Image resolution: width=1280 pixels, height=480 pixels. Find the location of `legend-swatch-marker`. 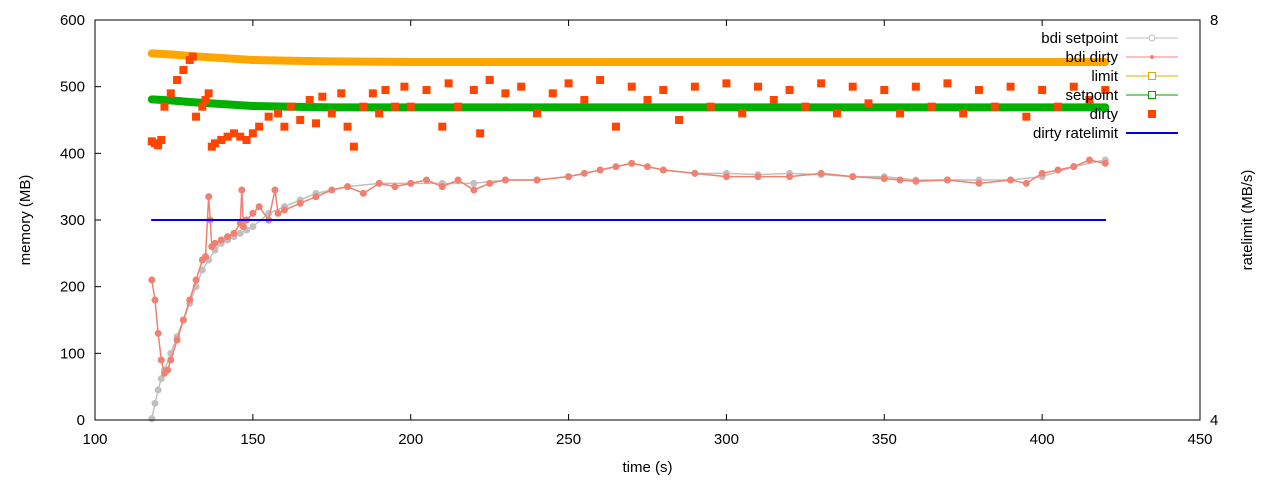

legend-swatch-marker is located at coordinates (1152, 76).